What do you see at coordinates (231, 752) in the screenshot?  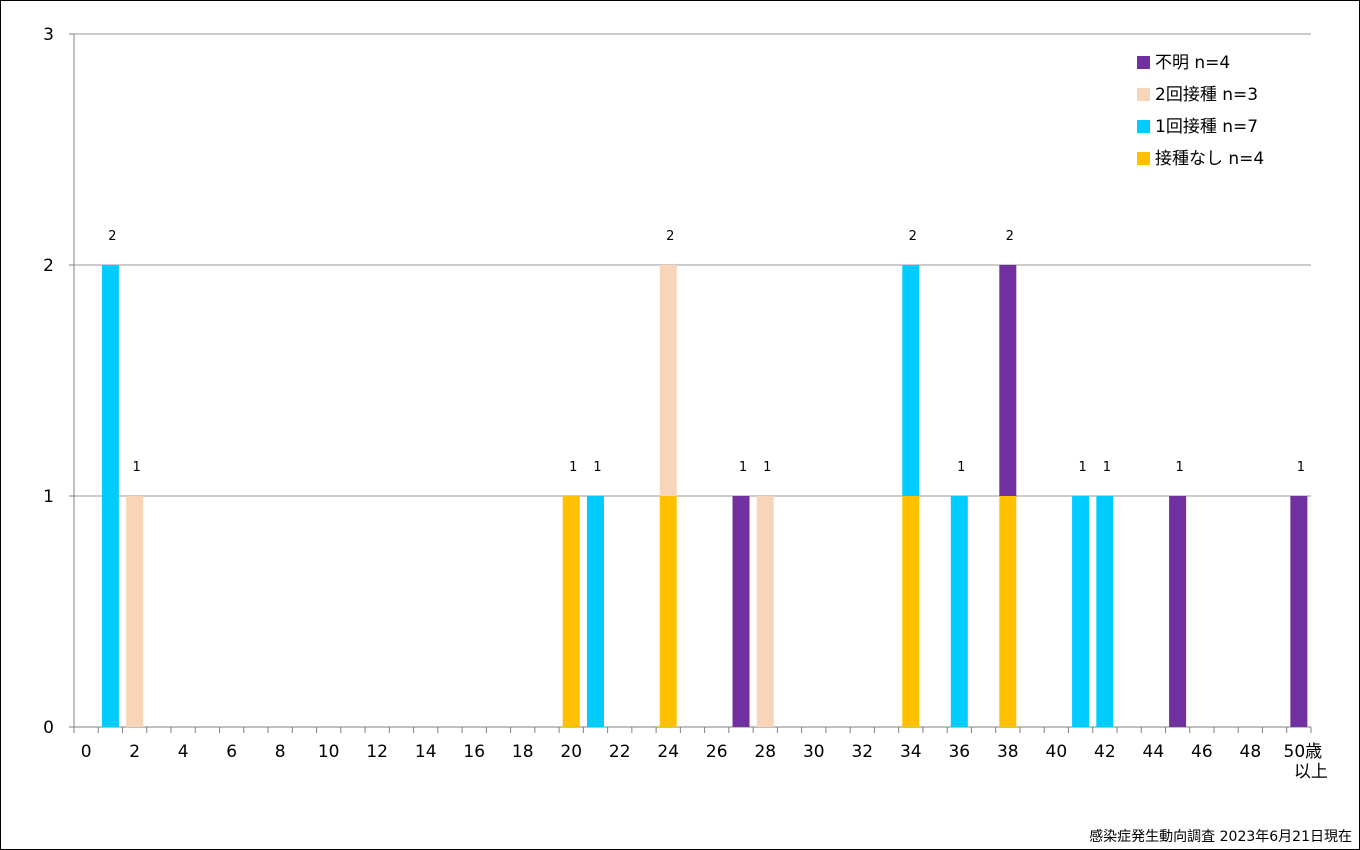 I see `x-tick-label: 6` at bounding box center [231, 752].